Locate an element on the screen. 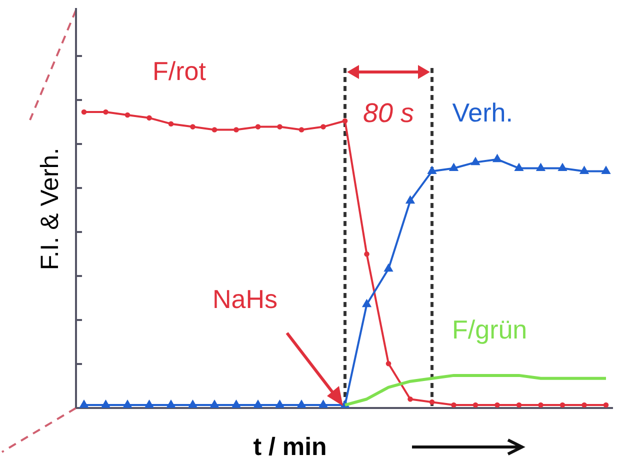  annotation: 80 s is located at coordinates (388, 113).